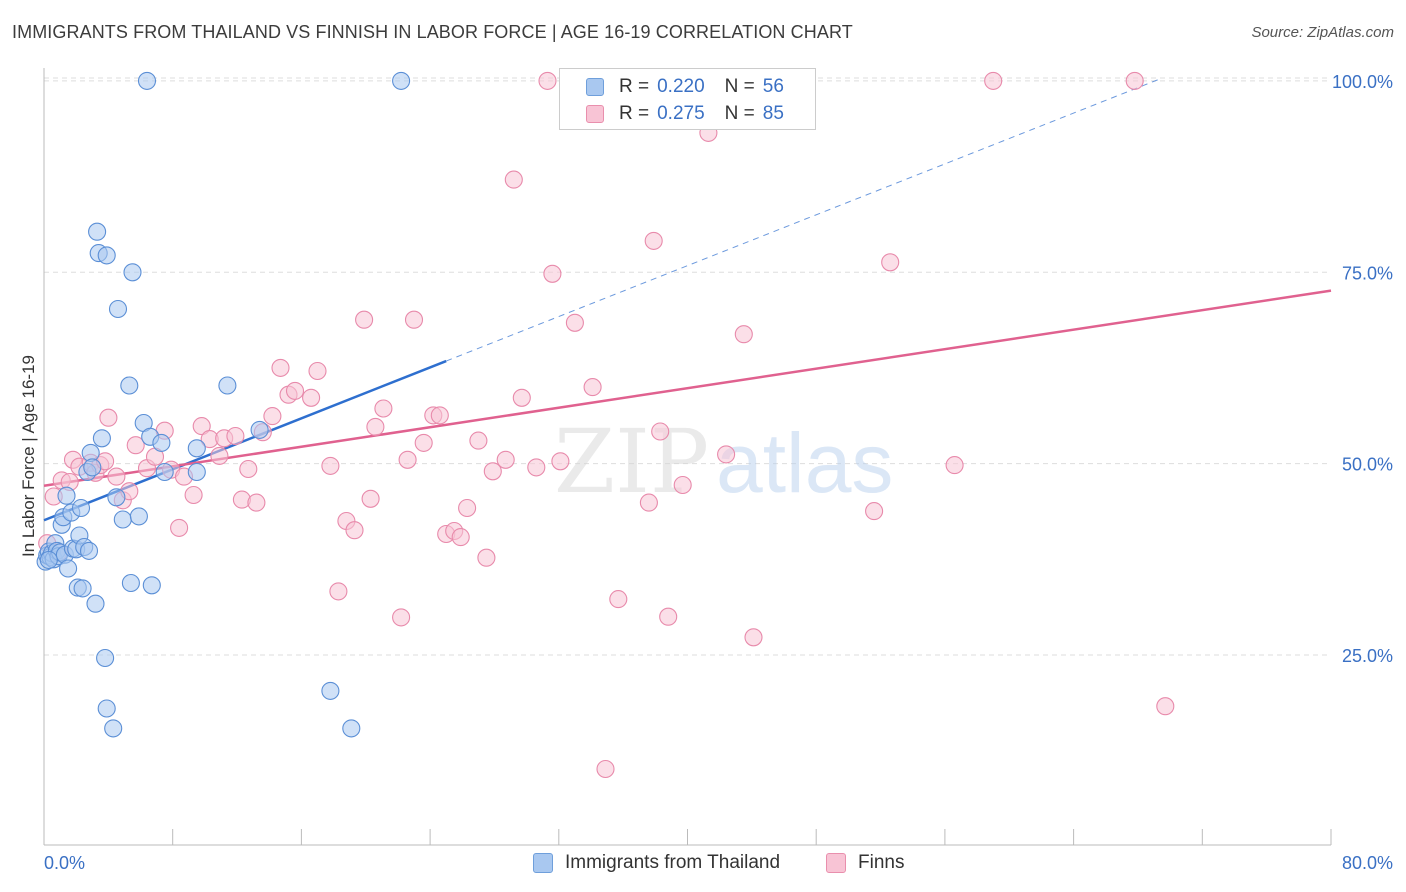  I want to click on legend-row-finns: R = 0.275 N = 85, so click(685, 114).